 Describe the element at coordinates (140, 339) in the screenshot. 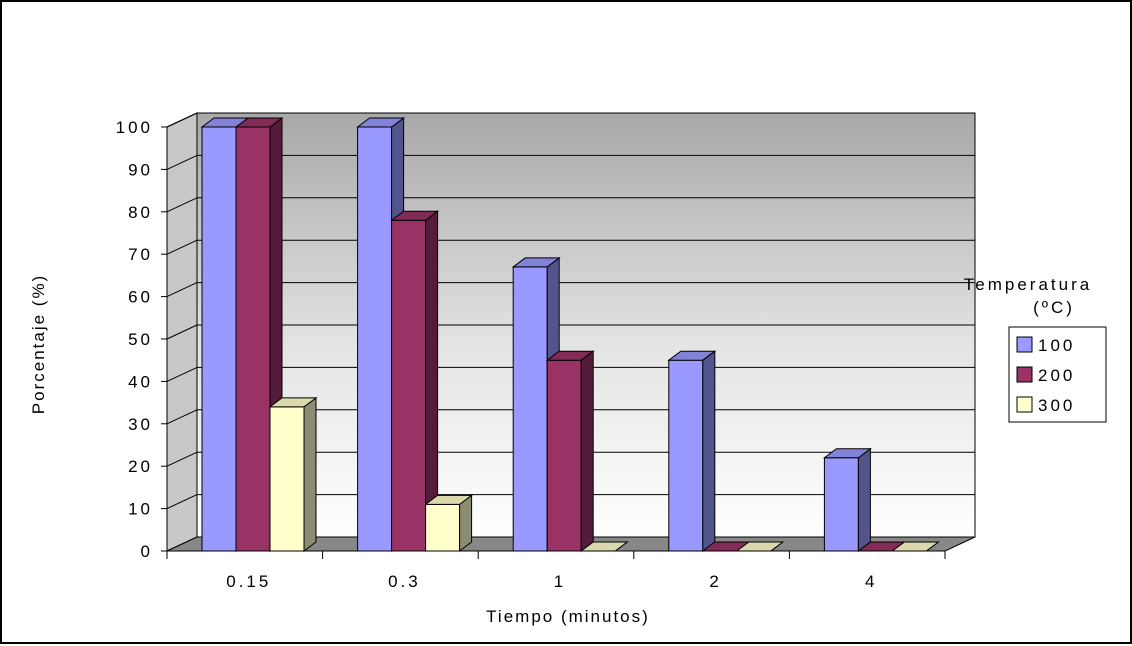

I see `y-tick-label: 50` at that location.